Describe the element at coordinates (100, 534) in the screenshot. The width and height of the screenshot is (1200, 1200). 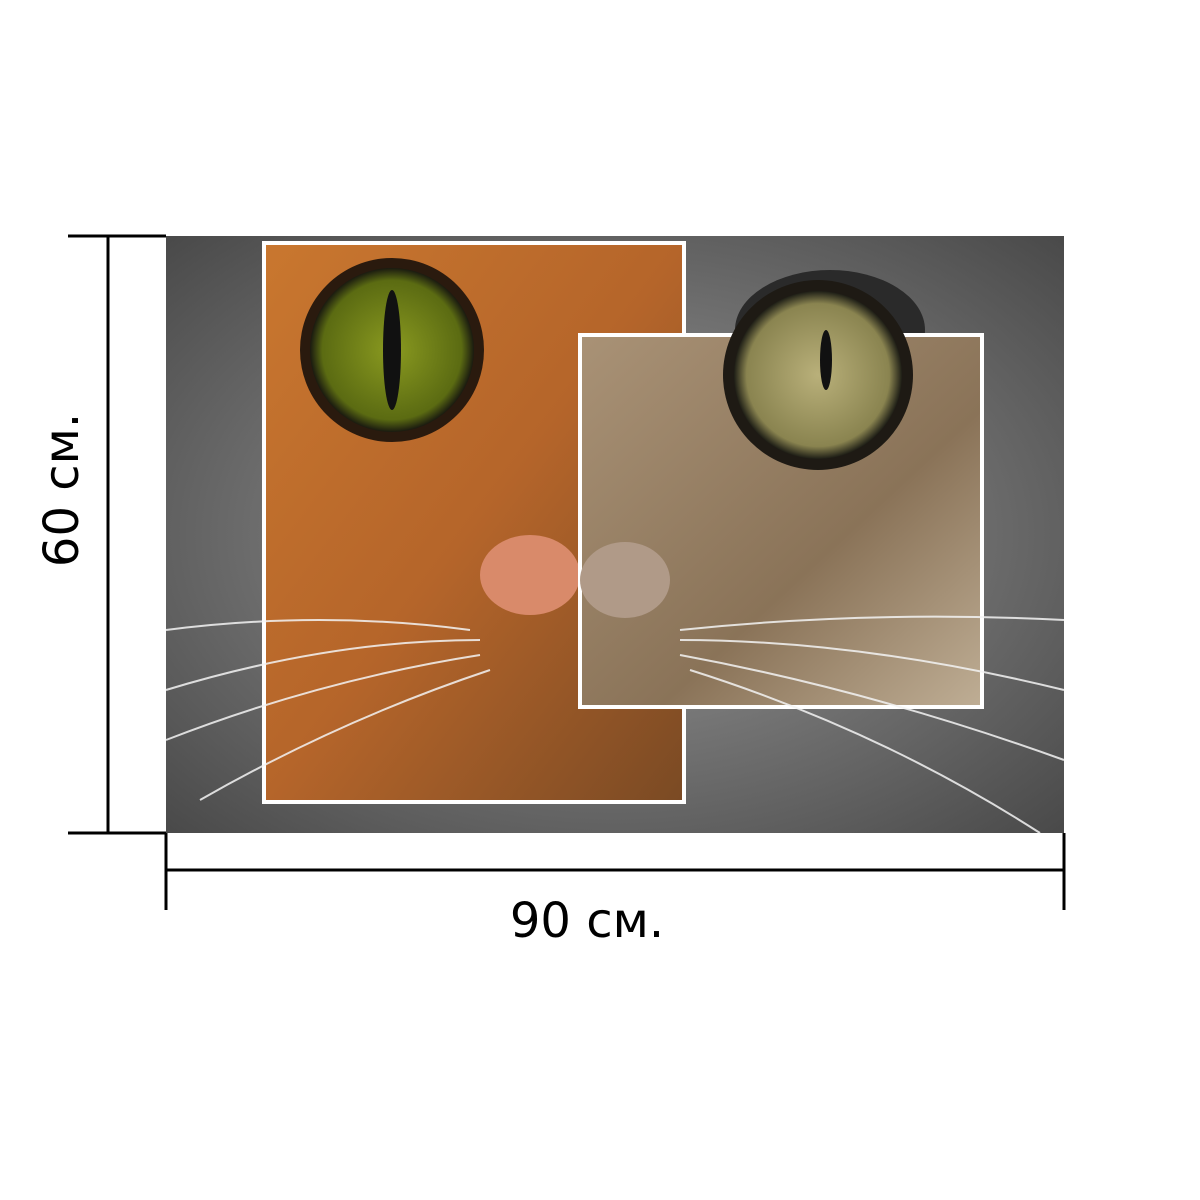
I see `height-dimension: 60 см.` at that location.